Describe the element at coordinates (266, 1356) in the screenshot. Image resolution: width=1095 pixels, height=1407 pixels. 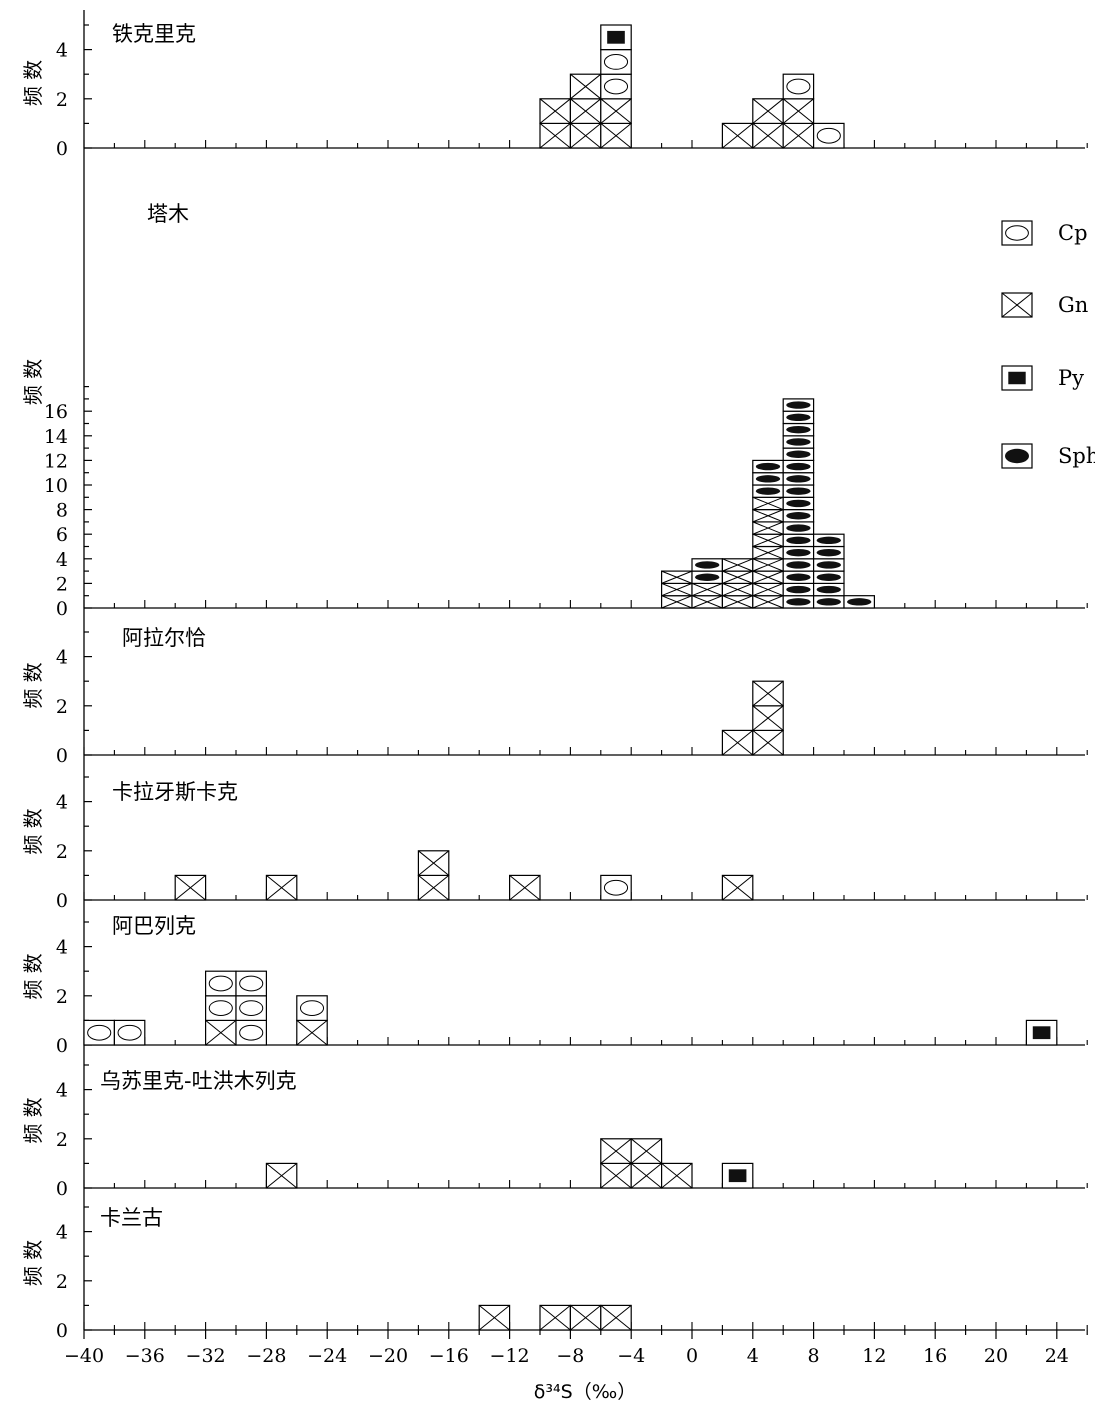
I see `x-tick-label: −28` at that location.